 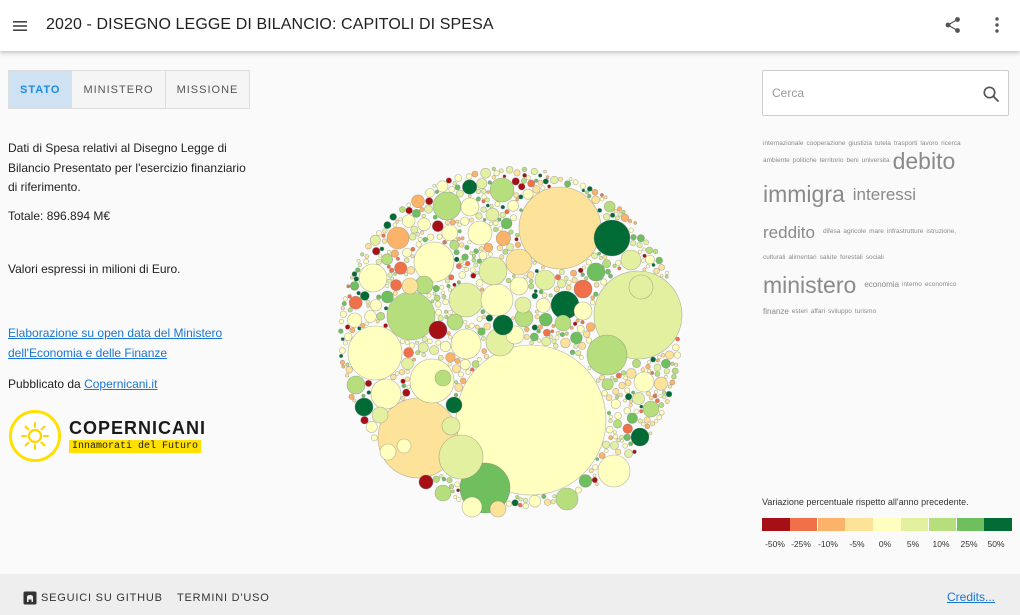 I want to click on tag-interessi: interessi, so click(x=884, y=194).